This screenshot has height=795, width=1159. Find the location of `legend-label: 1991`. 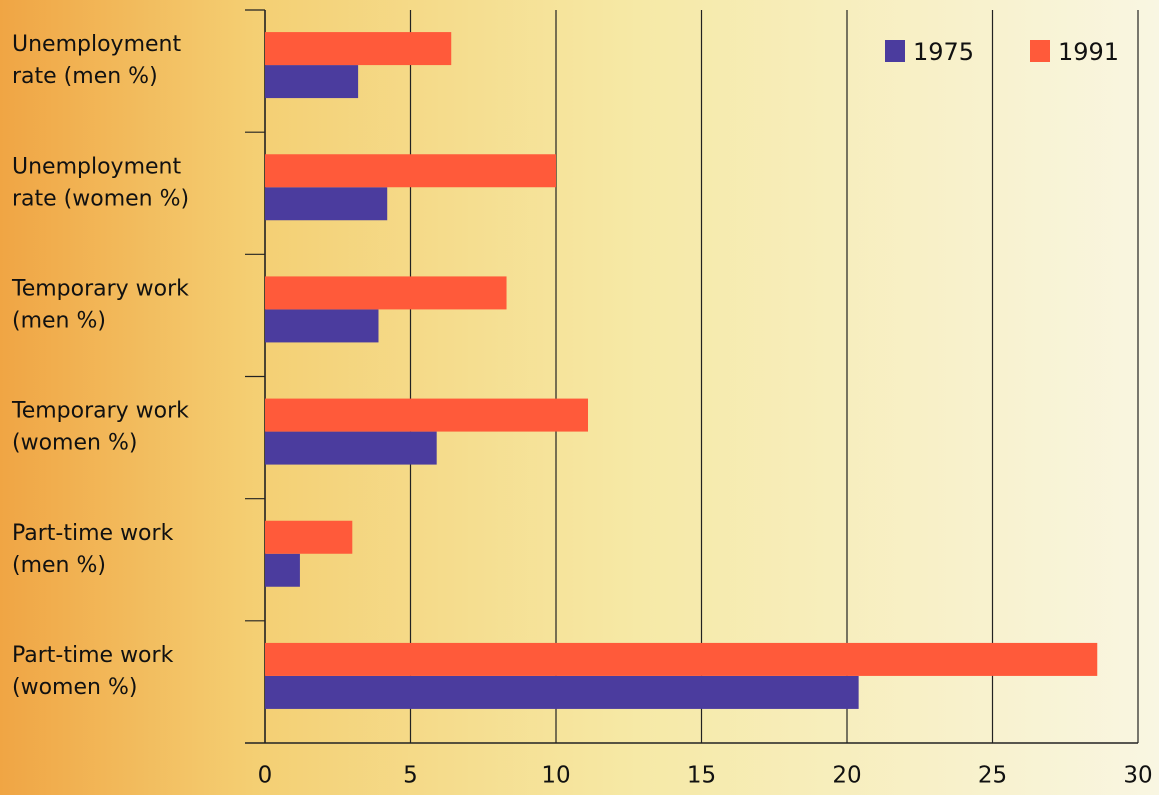

legend-label: 1991 is located at coordinates (1088, 52).